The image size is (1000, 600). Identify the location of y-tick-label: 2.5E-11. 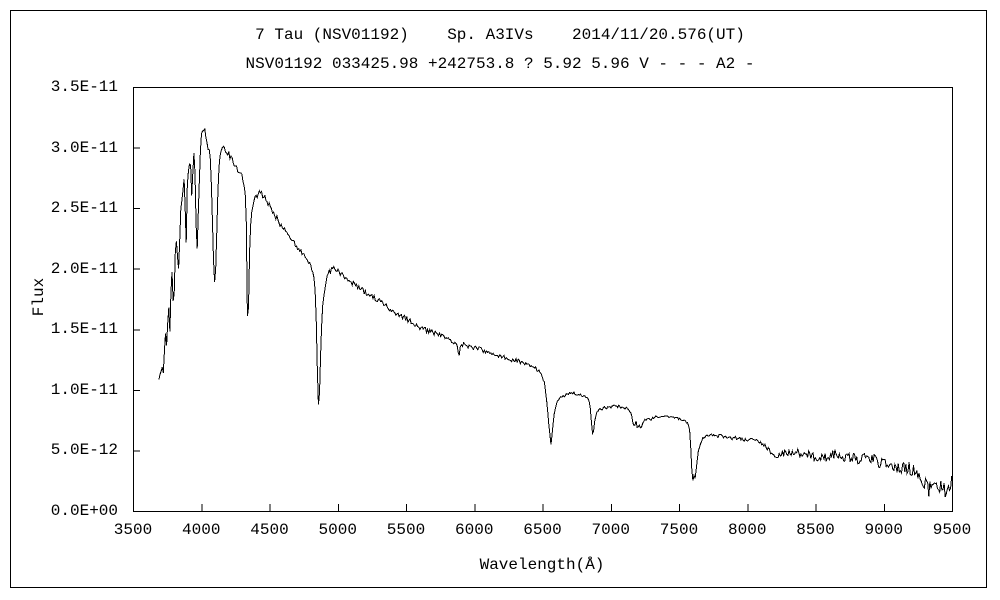
(84, 208).